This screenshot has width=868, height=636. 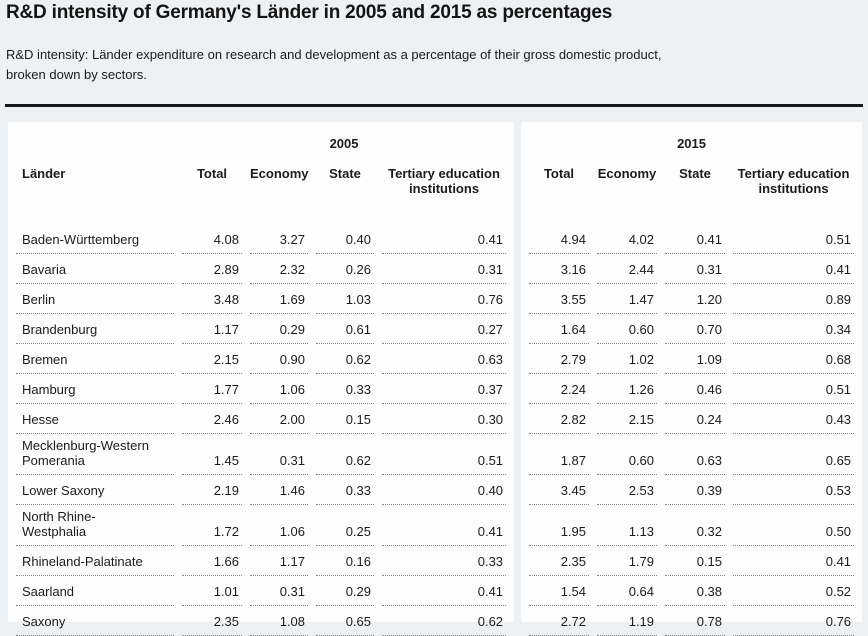 What do you see at coordinates (627, 389) in the screenshot?
I see `value-cell-2015-economy: 1.26` at bounding box center [627, 389].